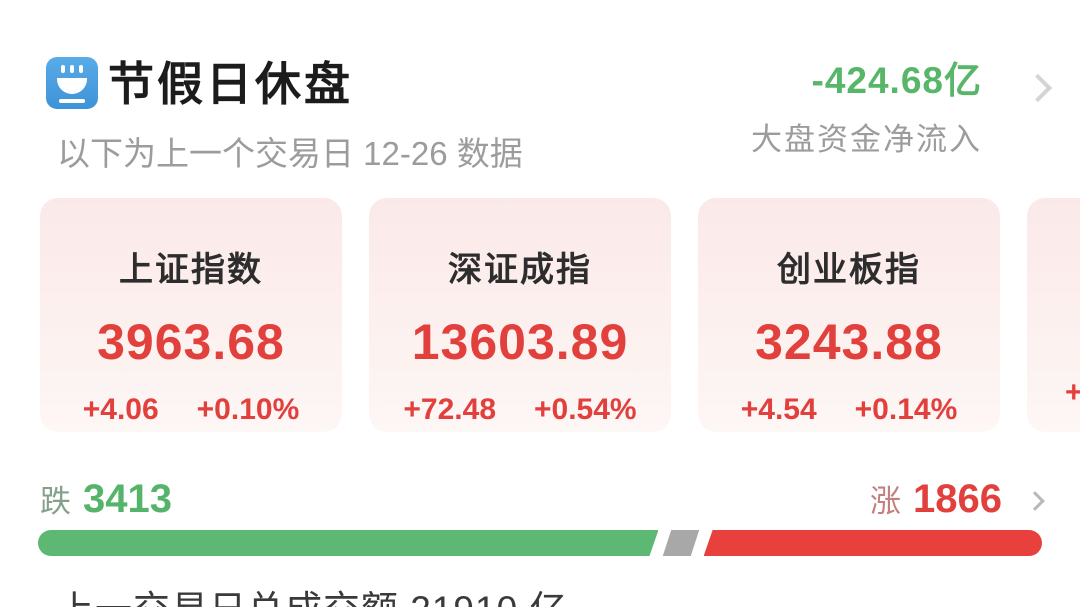 This screenshot has height=607, width=1080. What do you see at coordinates (778, 409) in the screenshot?
I see `index-change: +4.54` at bounding box center [778, 409].